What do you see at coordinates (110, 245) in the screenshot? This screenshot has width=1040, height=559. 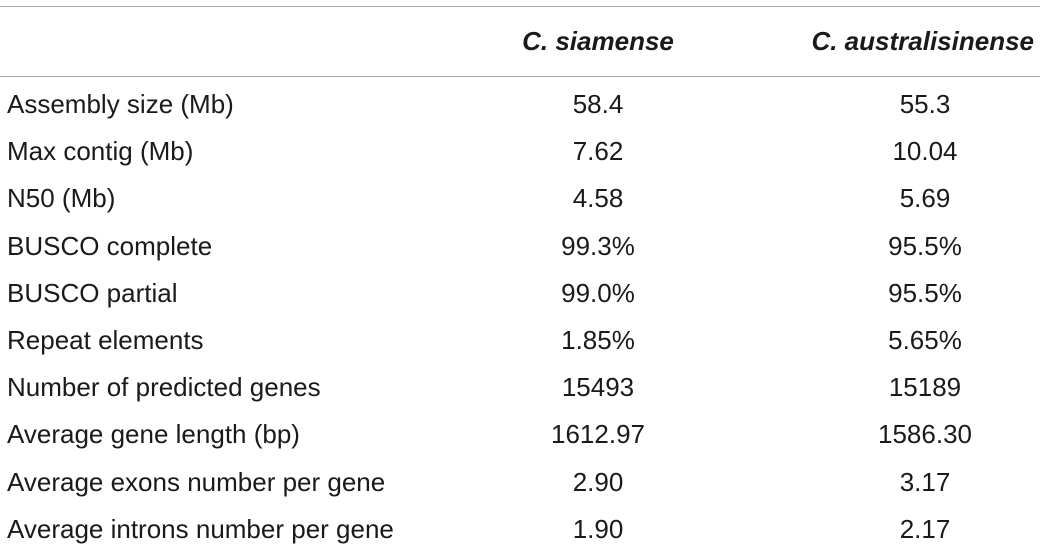 I see `row-label: BUSCO complete` at bounding box center [110, 245].